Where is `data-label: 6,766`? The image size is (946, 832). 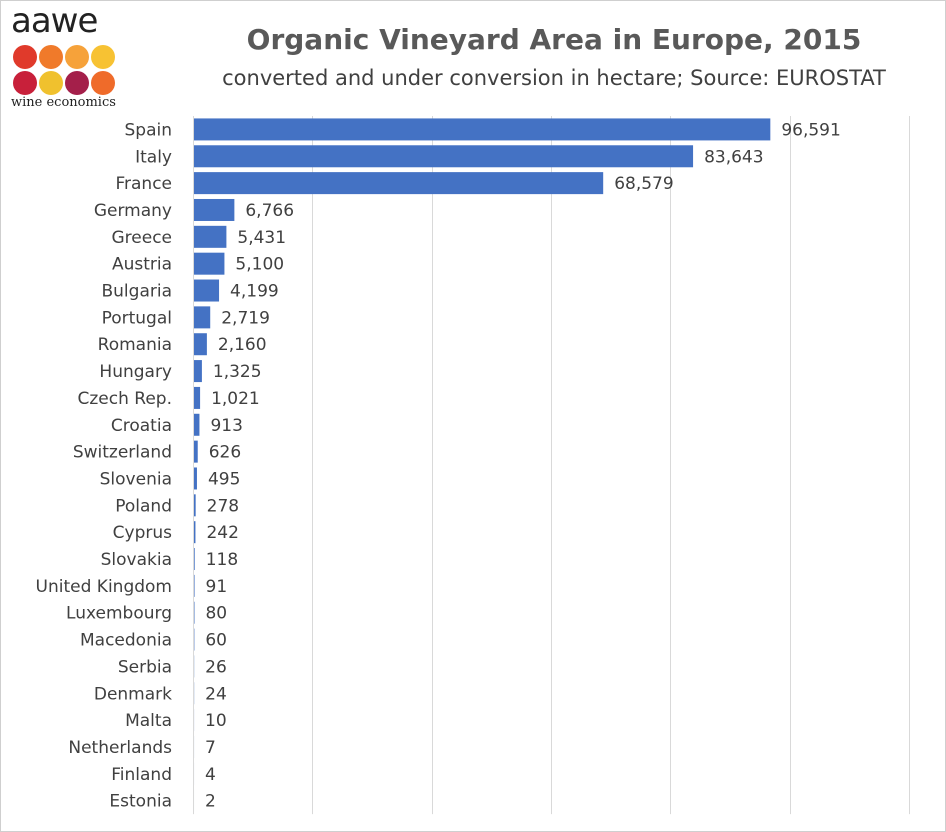
data-label: 6,766 is located at coordinates (269, 211).